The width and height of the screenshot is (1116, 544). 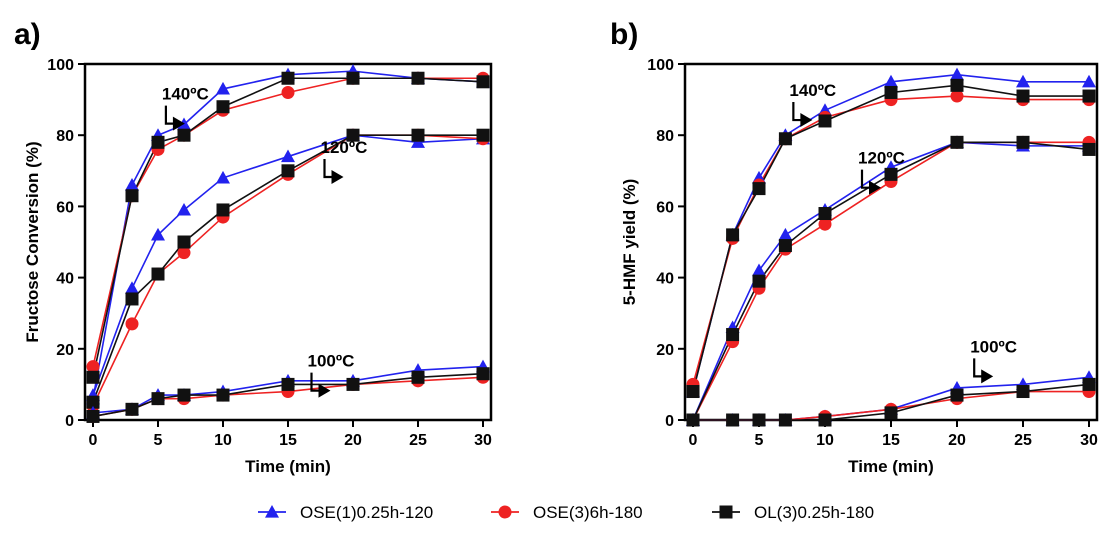 I want to click on panel-letter: a), so click(x=27, y=34).